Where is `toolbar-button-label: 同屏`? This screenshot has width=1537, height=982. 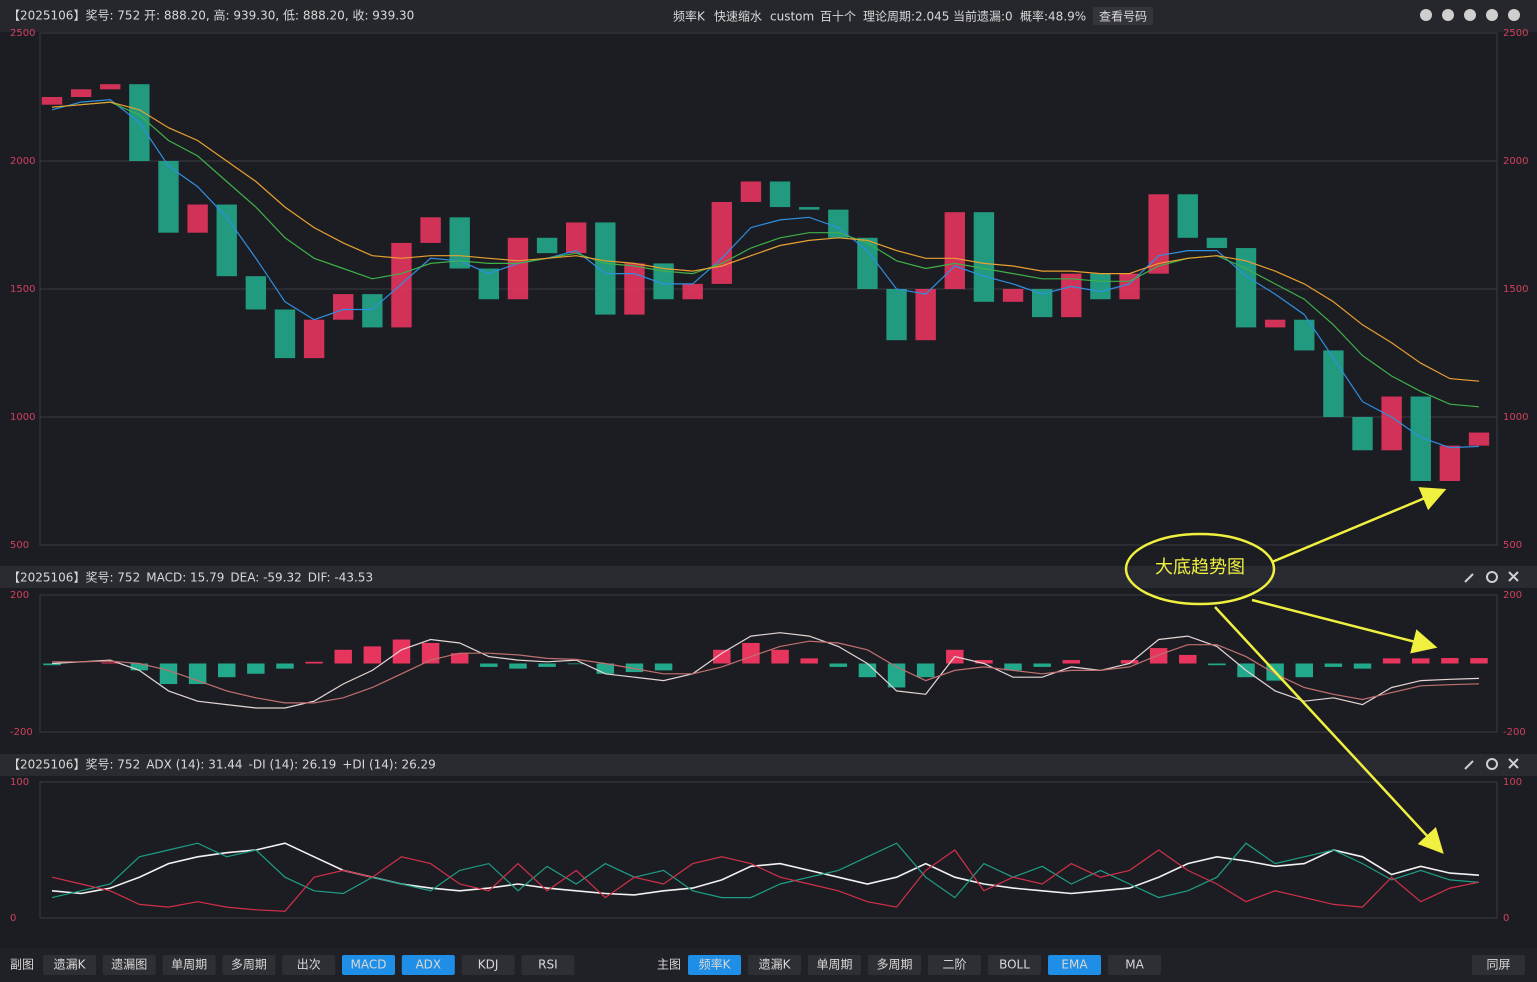
toolbar-button-label: 同屏 is located at coordinates (1498, 965).